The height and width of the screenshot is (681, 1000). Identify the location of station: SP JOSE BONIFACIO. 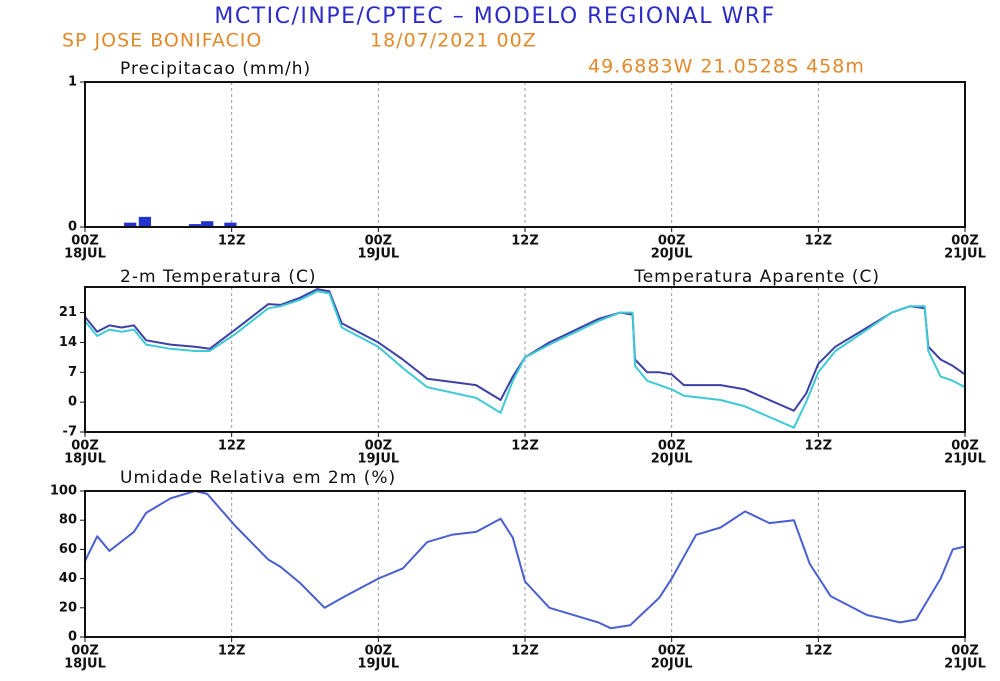
(162, 41).